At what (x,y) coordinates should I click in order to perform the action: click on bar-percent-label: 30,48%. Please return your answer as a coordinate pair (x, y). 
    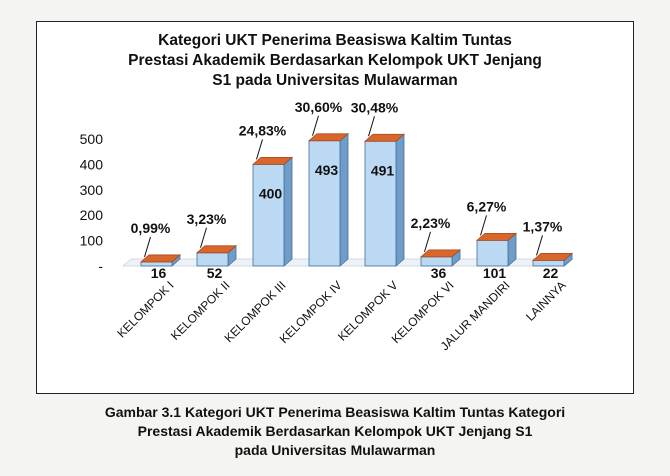
    Looking at the image, I should click on (375, 107).